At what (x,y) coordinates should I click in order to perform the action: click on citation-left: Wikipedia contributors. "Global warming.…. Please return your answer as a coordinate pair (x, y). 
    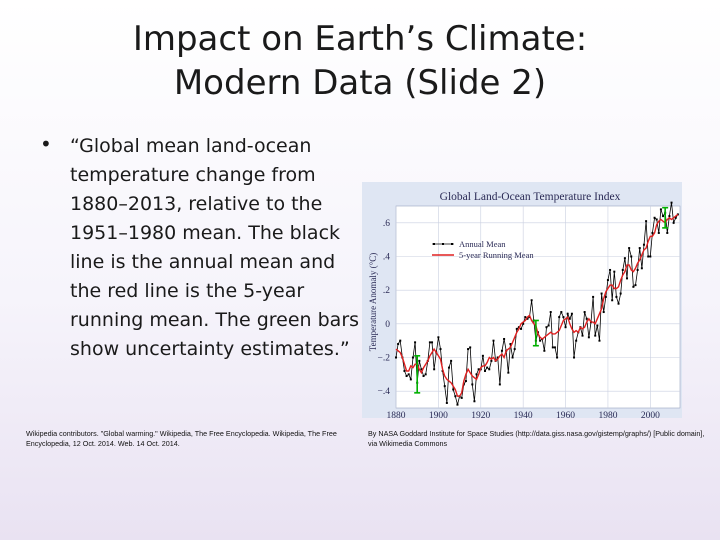
    Looking at the image, I should click on (181, 438).